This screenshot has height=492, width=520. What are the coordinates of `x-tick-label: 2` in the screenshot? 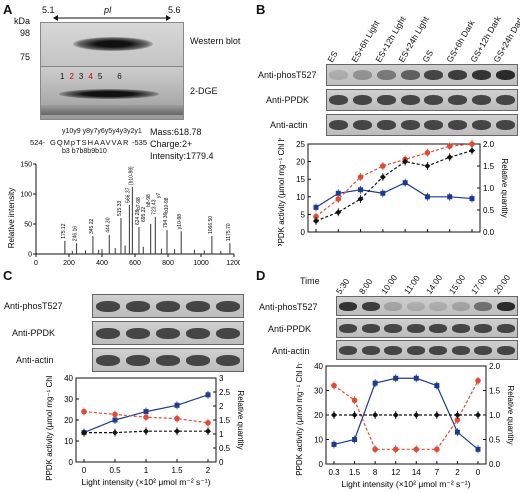 It's located at (208, 470).